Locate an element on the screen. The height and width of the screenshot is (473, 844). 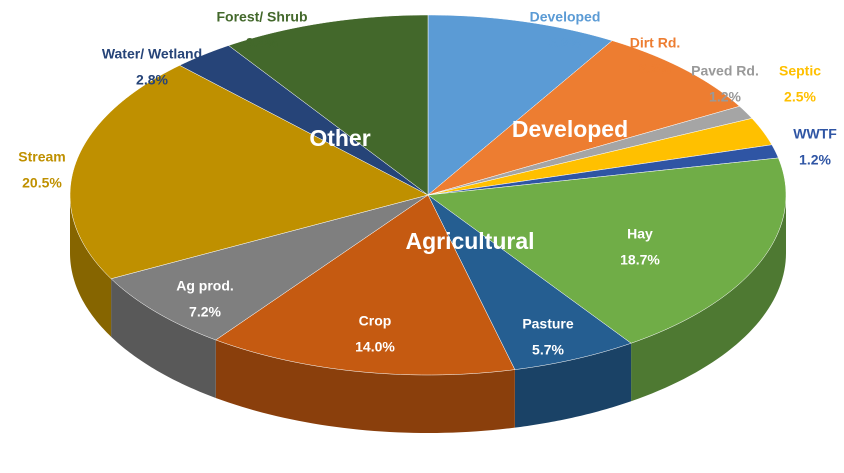
slice-label: Pasture is located at coordinates (548, 324).